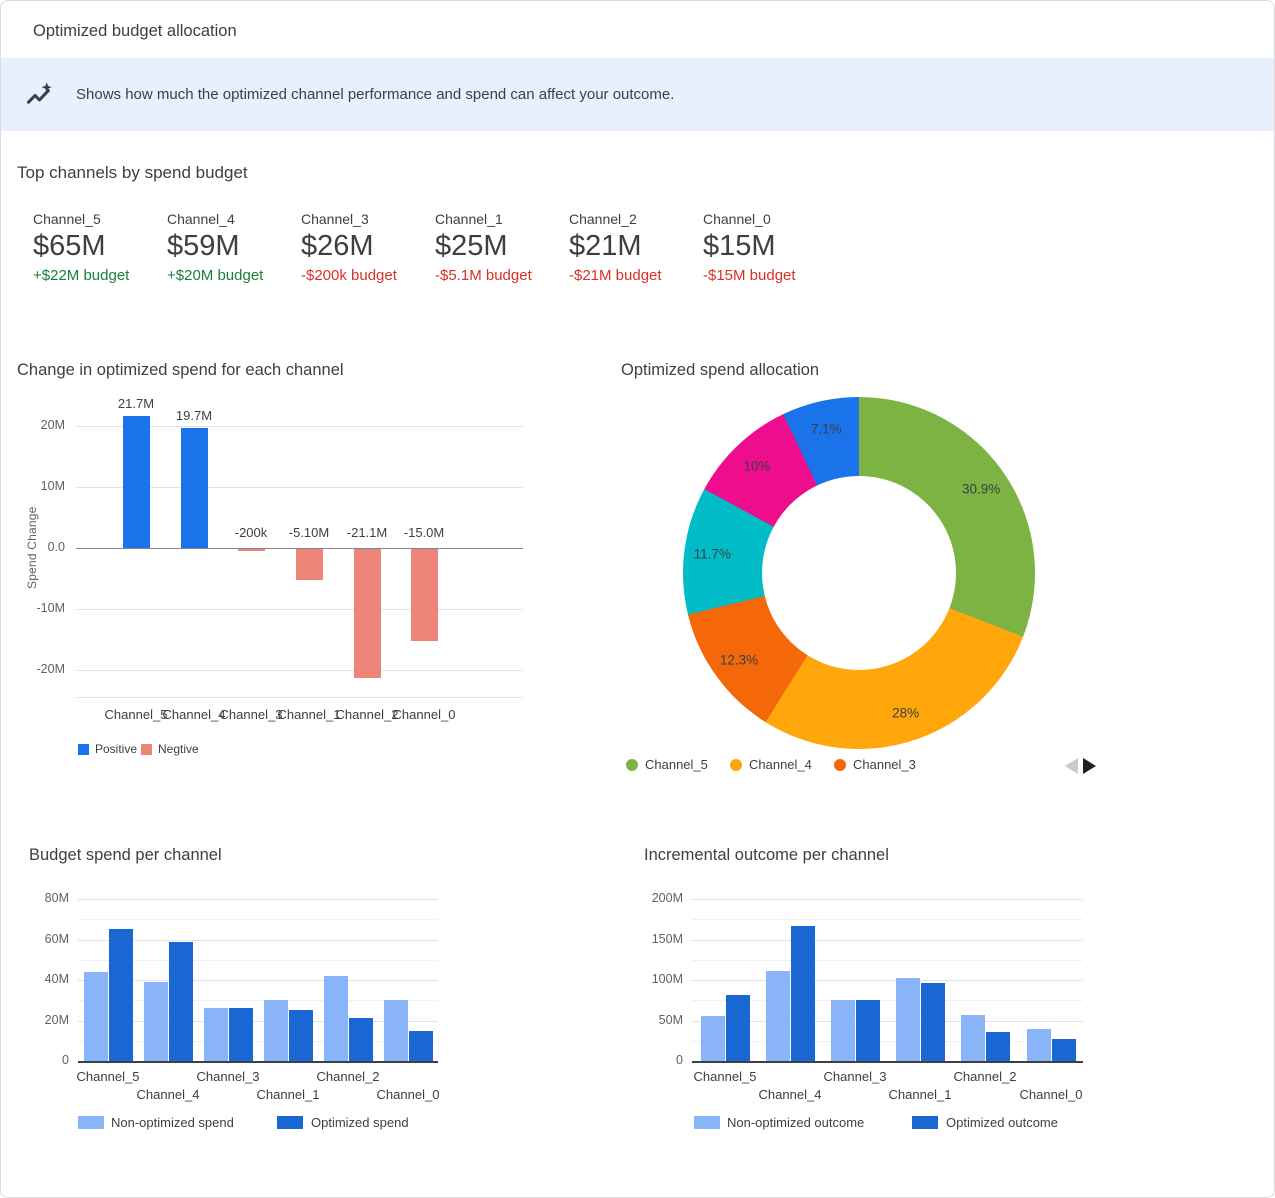 This screenshot has width=1275, height=1198. What do you see at coordinates (309, 532) in the screenshot?
I see `bar-value-label: -5.10M` at bounding box center [309, 532].